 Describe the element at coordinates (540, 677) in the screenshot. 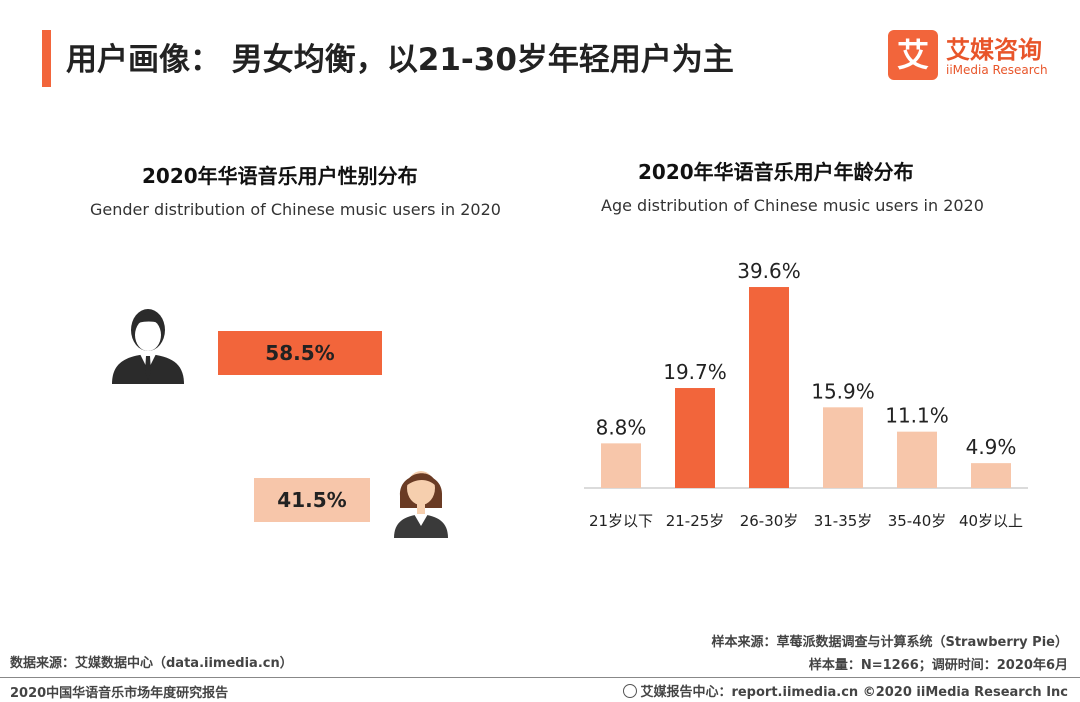

I see `footer-divider` at that location.